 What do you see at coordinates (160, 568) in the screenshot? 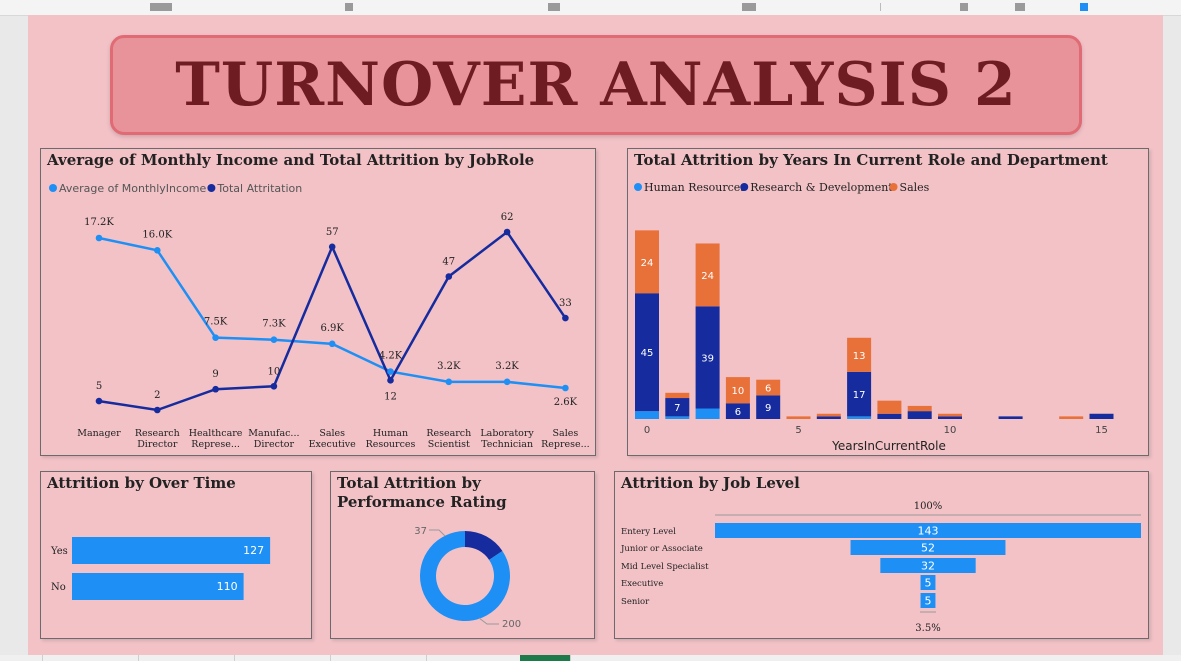
I see `overtime-chart-plot: Yes 127 No 110` at bounding box center [160, 568].